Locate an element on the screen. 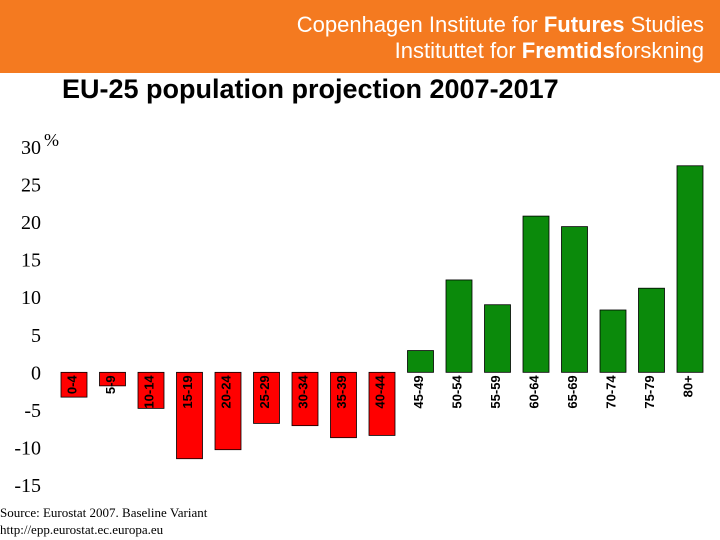 The height and width of the screenshot is (540, 720). institute-name-english: Copenhagen Institute for Futures Studies is located at coordinates (500, 24).